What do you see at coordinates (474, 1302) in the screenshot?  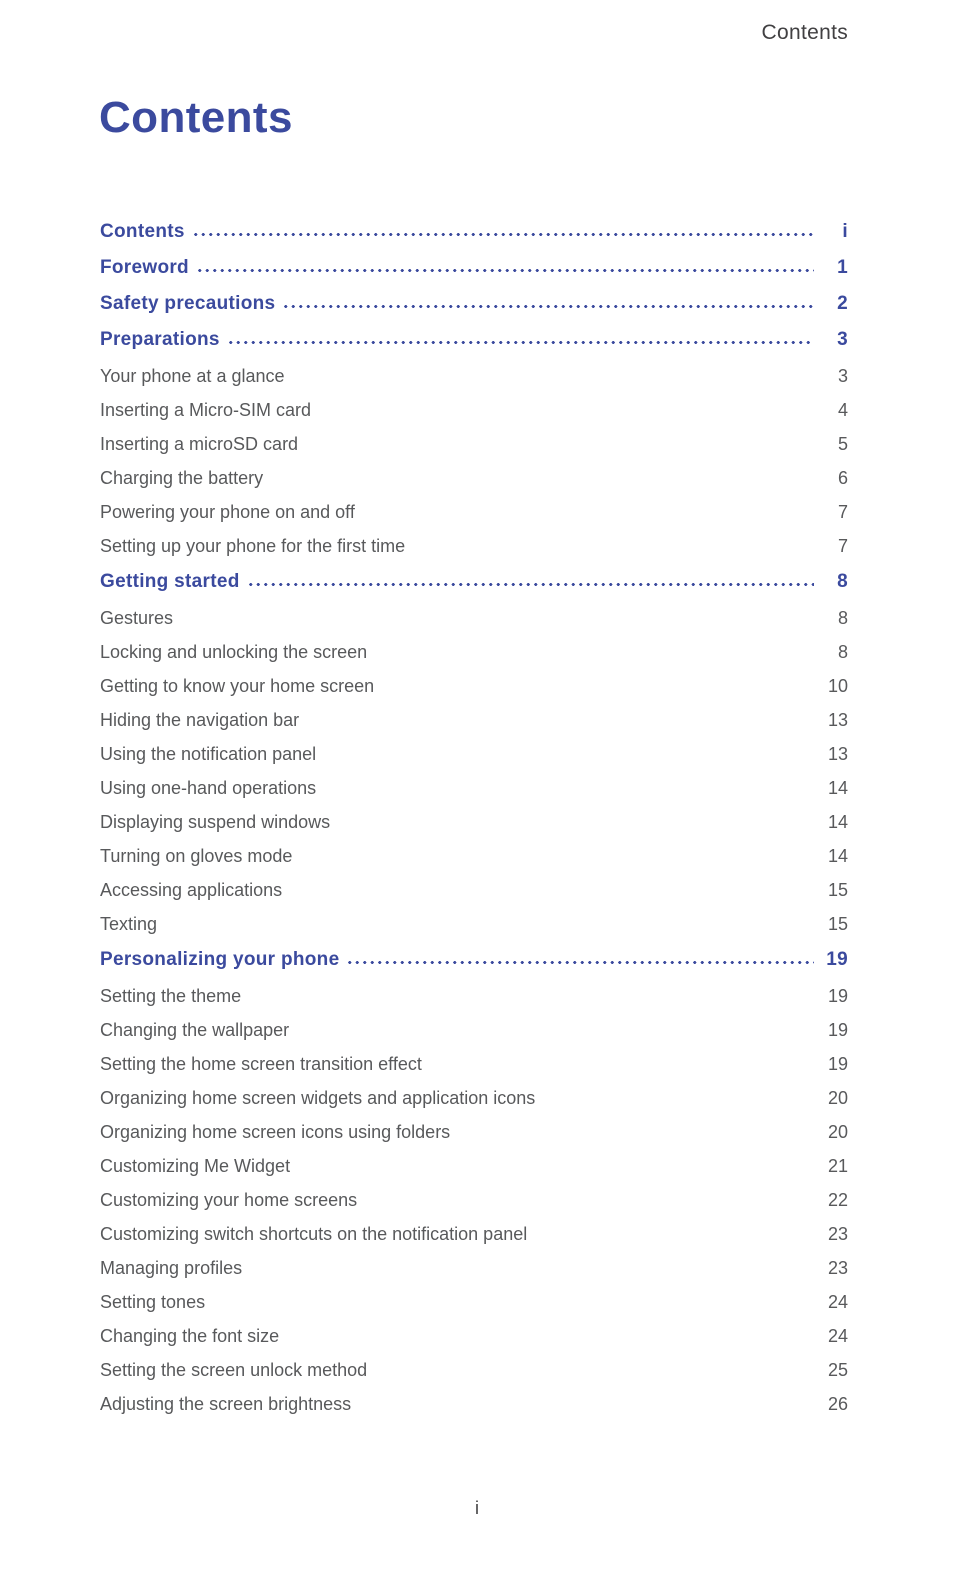 I see `toc-entry: Setting tones 24` at bounding box center [474, 1302].